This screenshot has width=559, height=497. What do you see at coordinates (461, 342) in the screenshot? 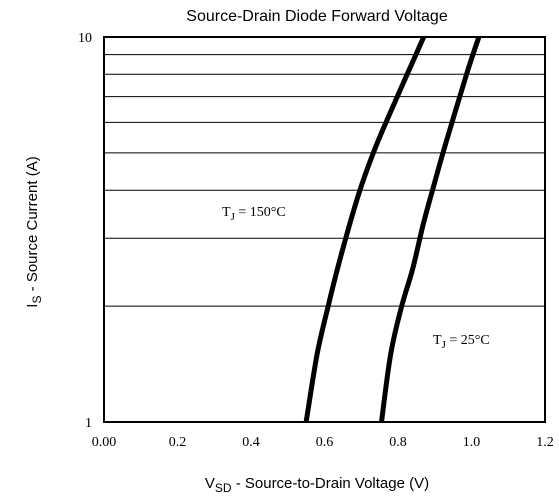
I see `series-label-25c: TJ = 25°C` at bounding box center [461, 342].